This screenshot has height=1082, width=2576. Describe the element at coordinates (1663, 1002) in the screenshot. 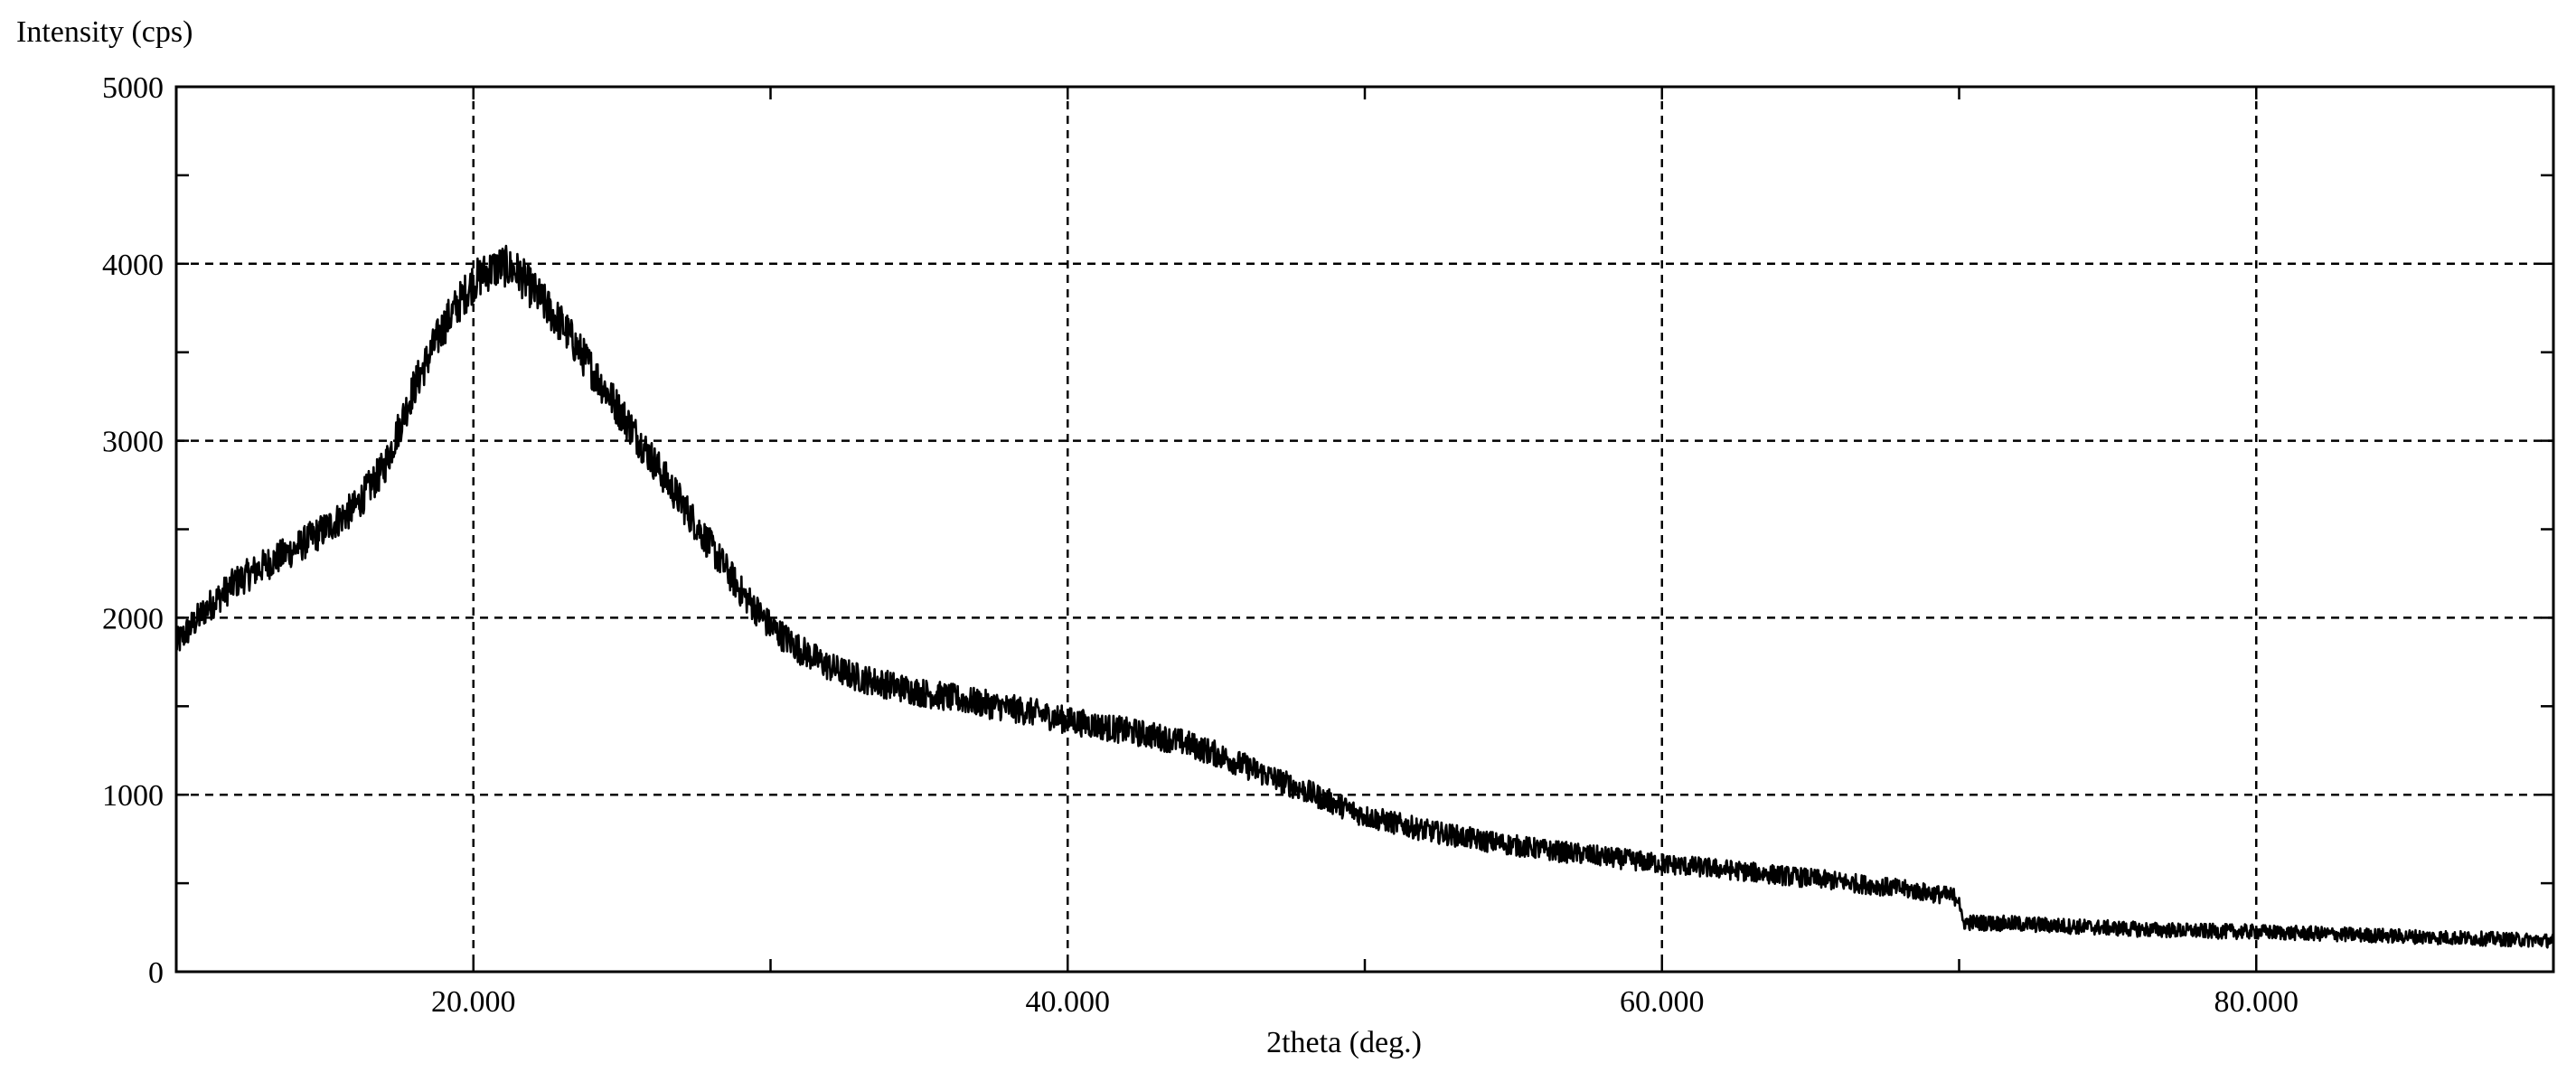

I see `x-tick-label: 60.000` at that location.